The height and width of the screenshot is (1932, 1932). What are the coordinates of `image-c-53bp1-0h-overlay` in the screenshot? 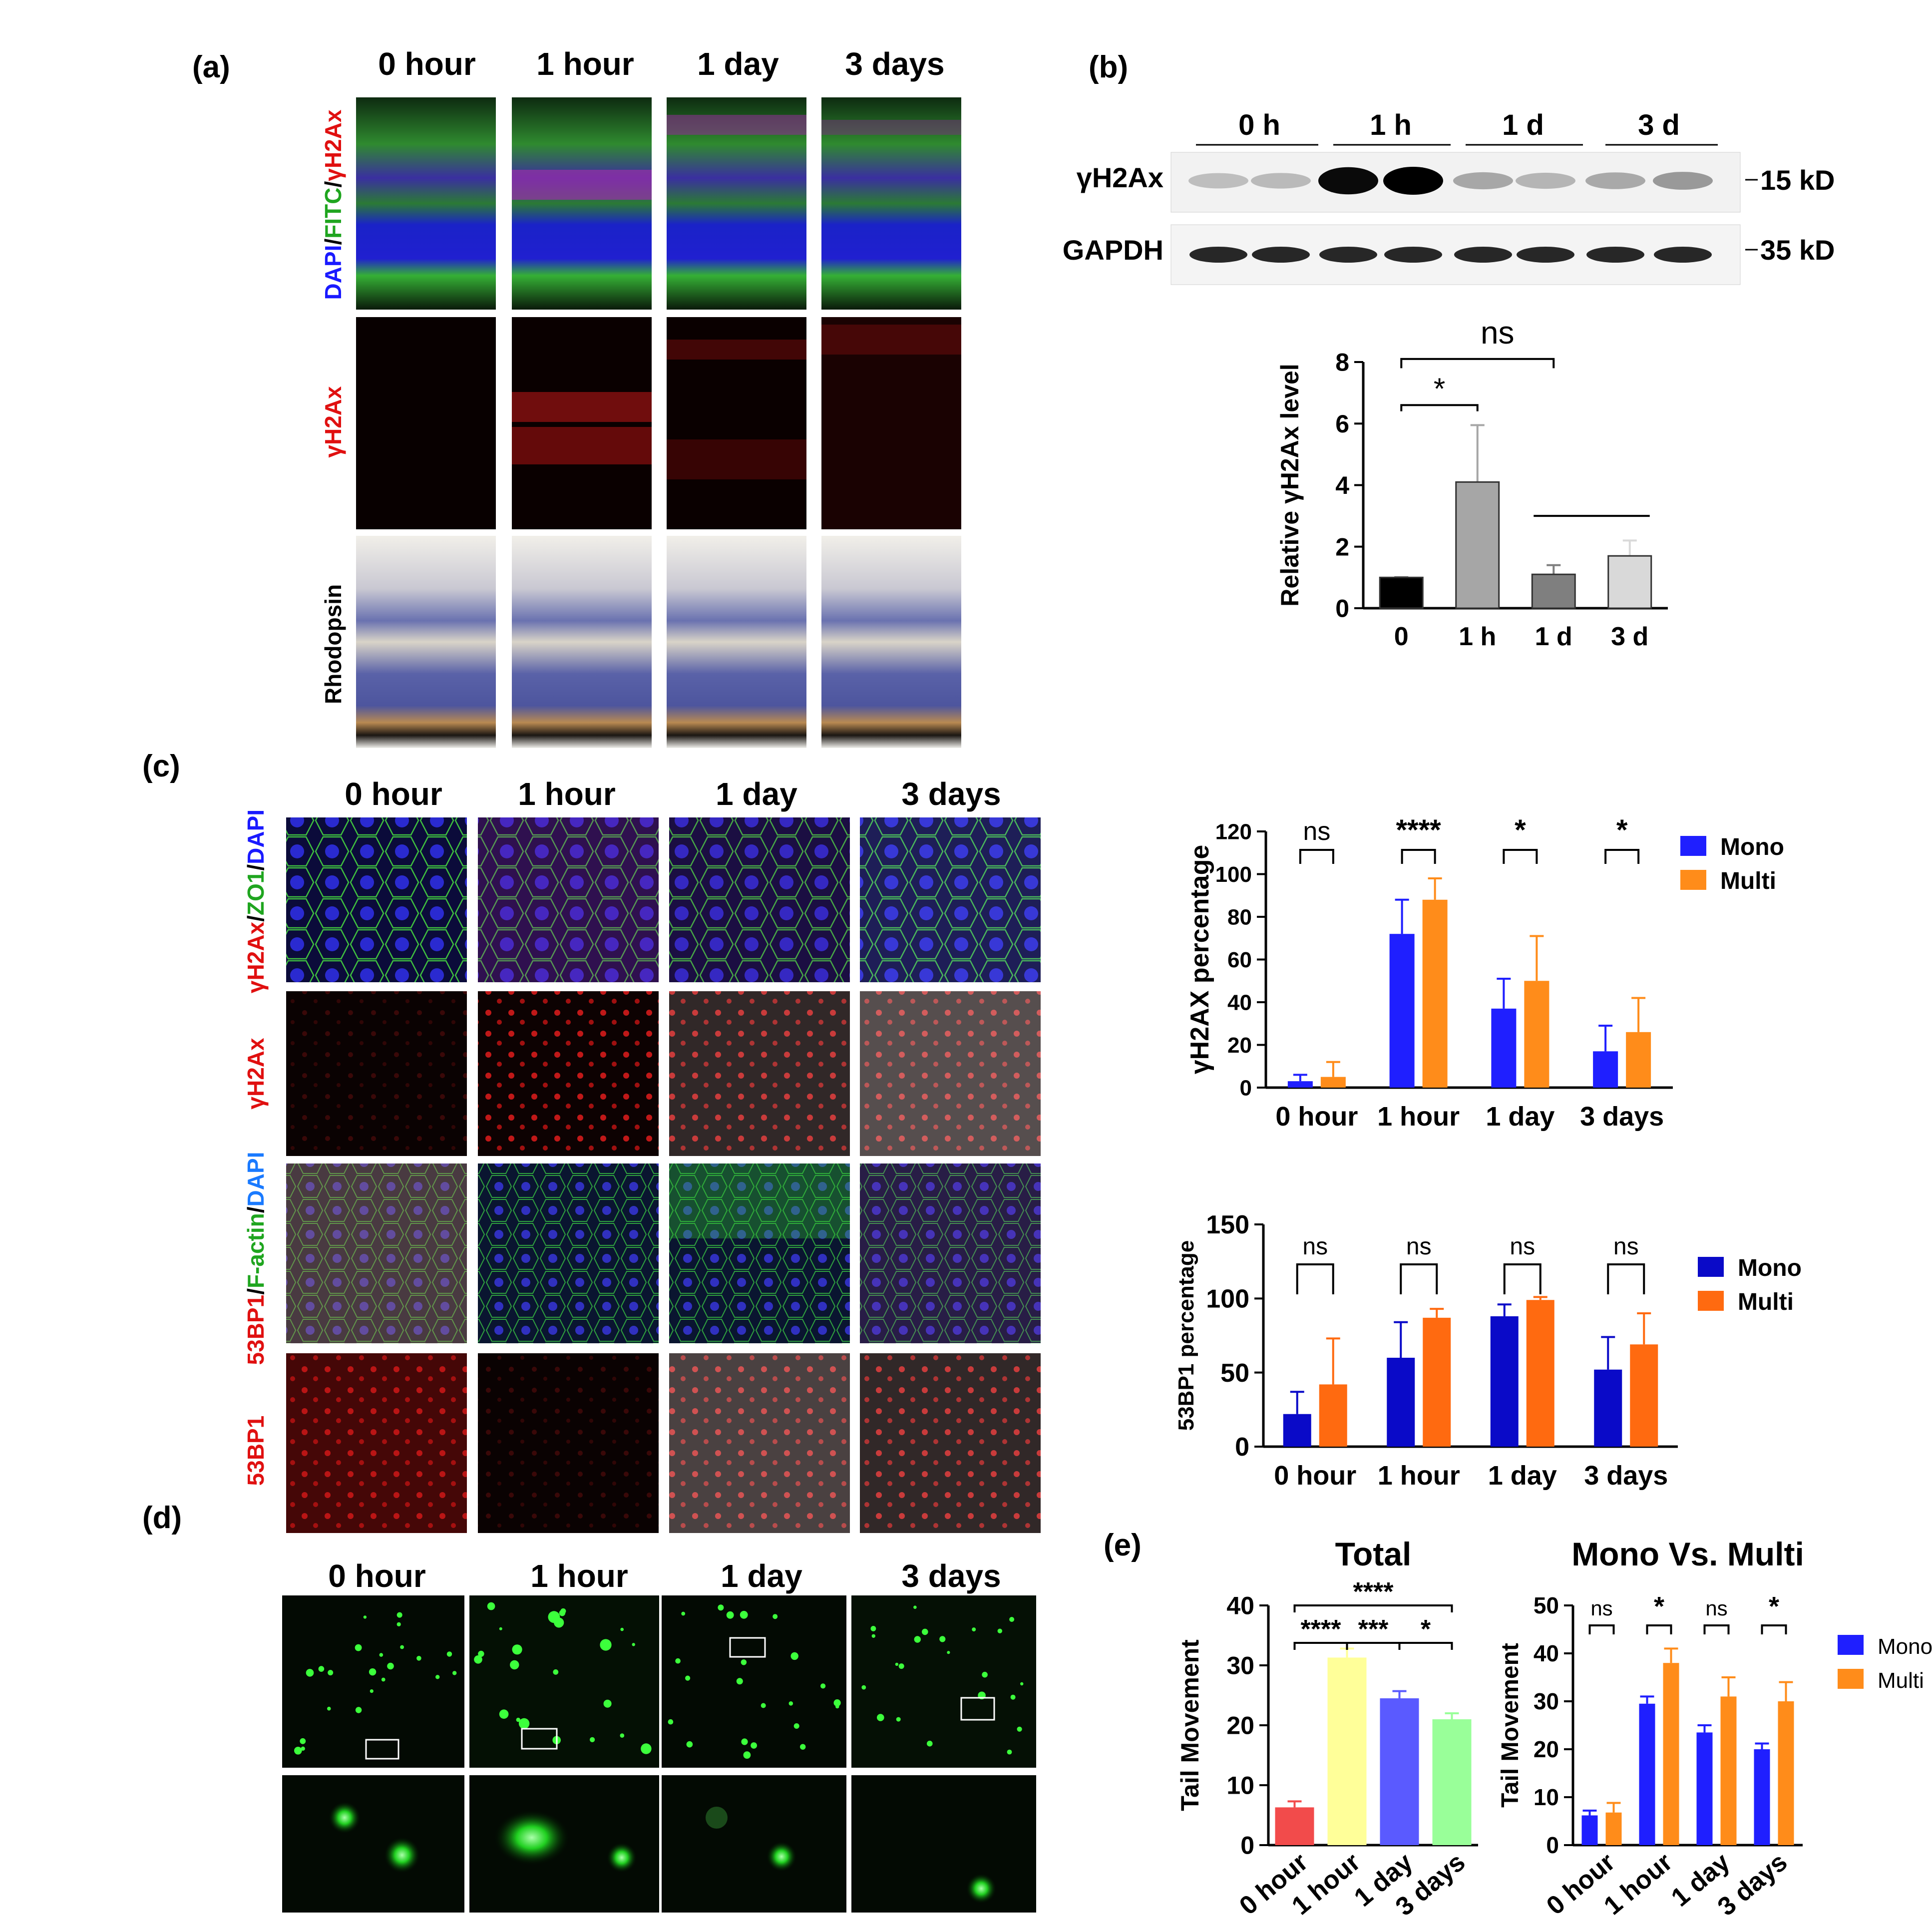 It's located at (376, 1443).